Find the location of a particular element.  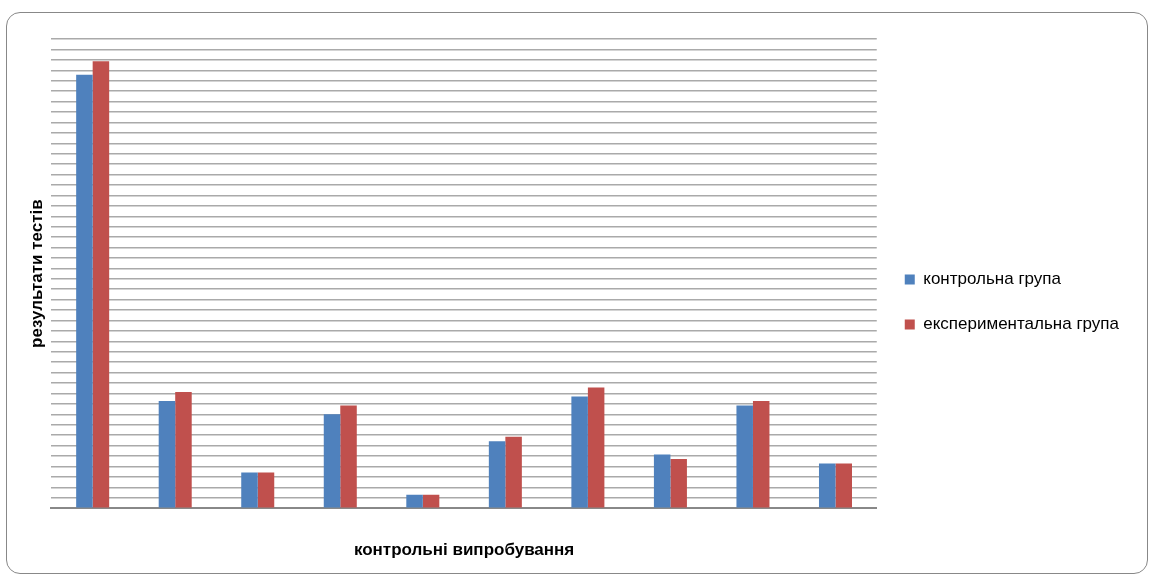

x-axis-title: контрольні випробування is located at coordinates (464, 550).